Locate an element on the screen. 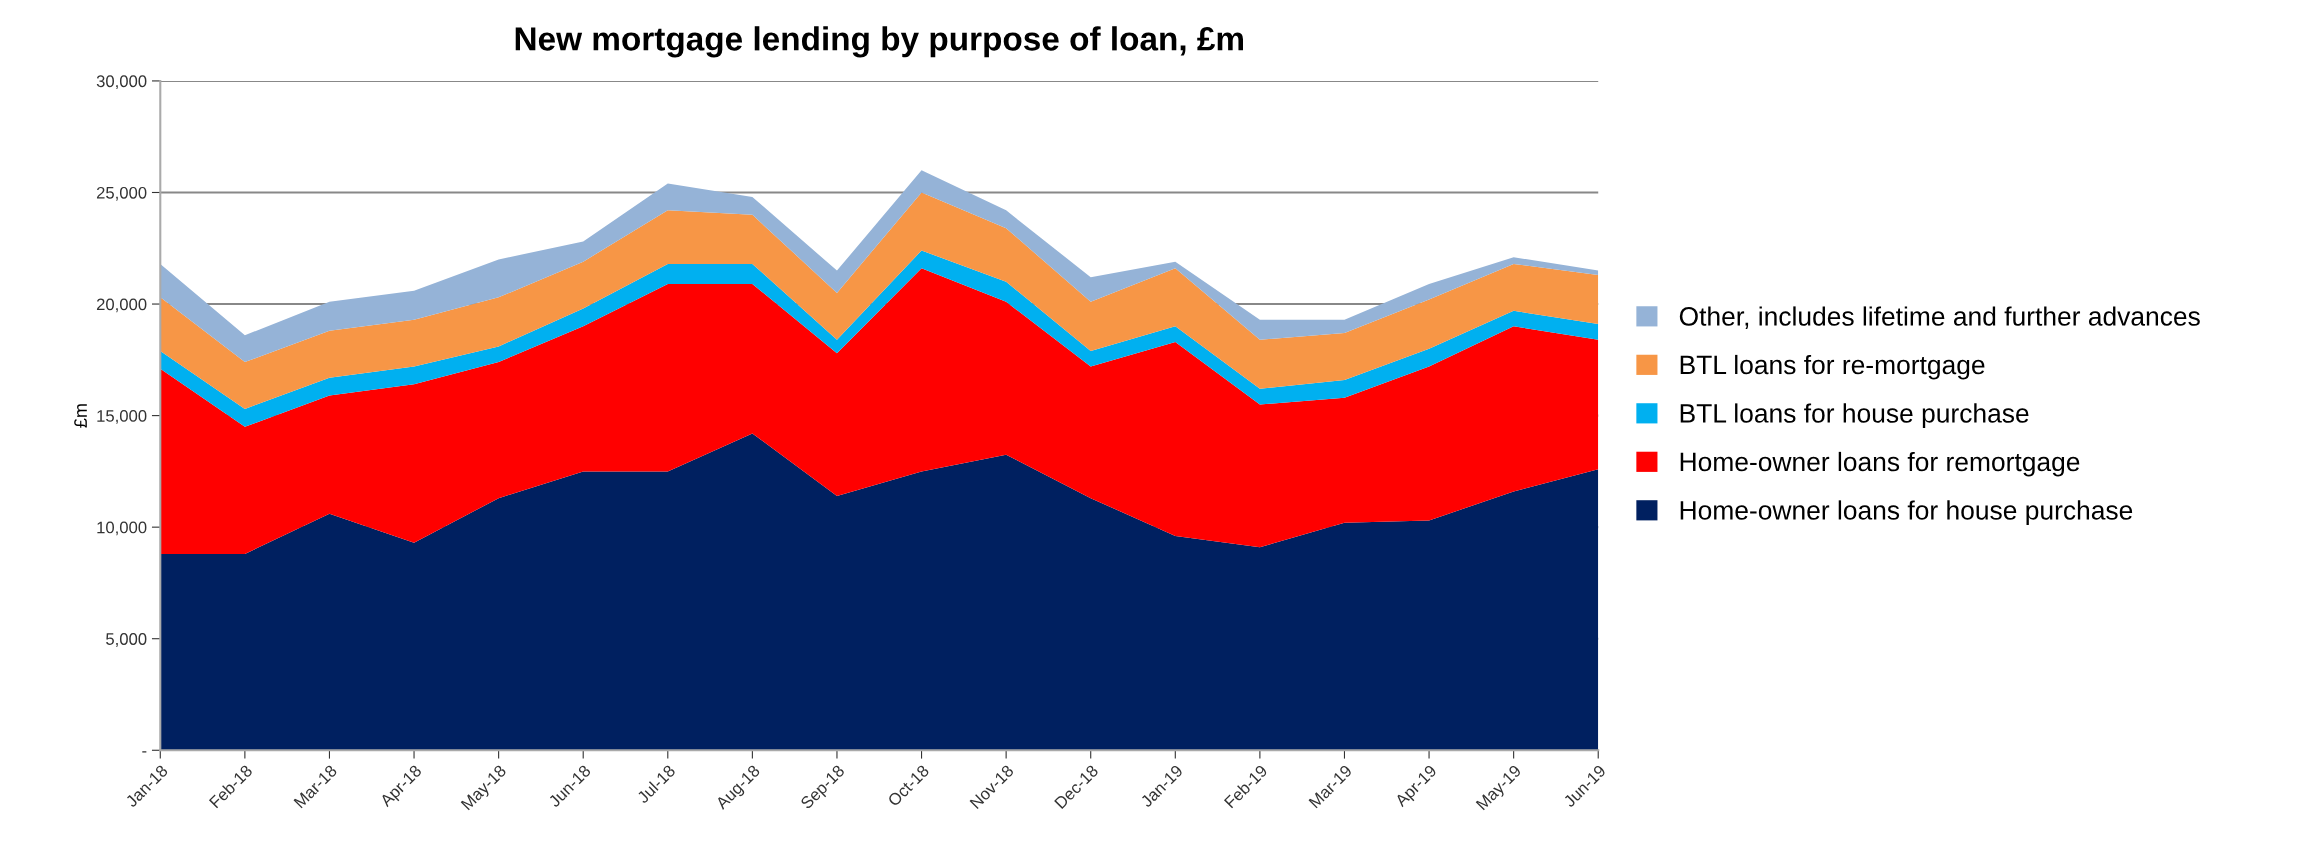 The height and width of the screenshot is (843, 2323). y-tick-label: 25,000 is located at coordinates (121, 193).